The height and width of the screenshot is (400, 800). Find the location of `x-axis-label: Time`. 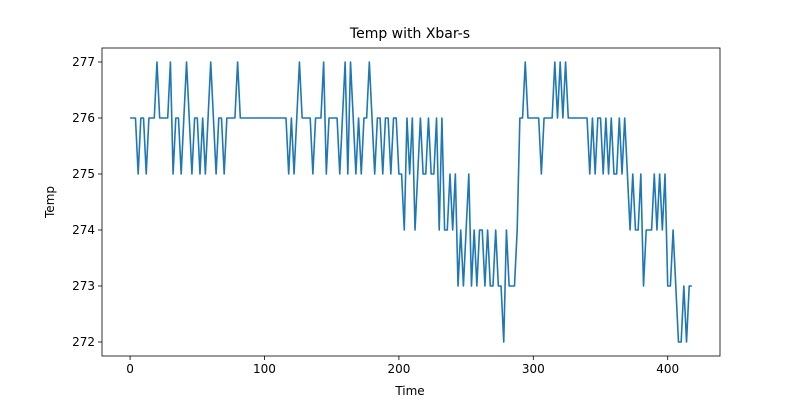

x-axis-label: Time is located at coordinates (409, 391).